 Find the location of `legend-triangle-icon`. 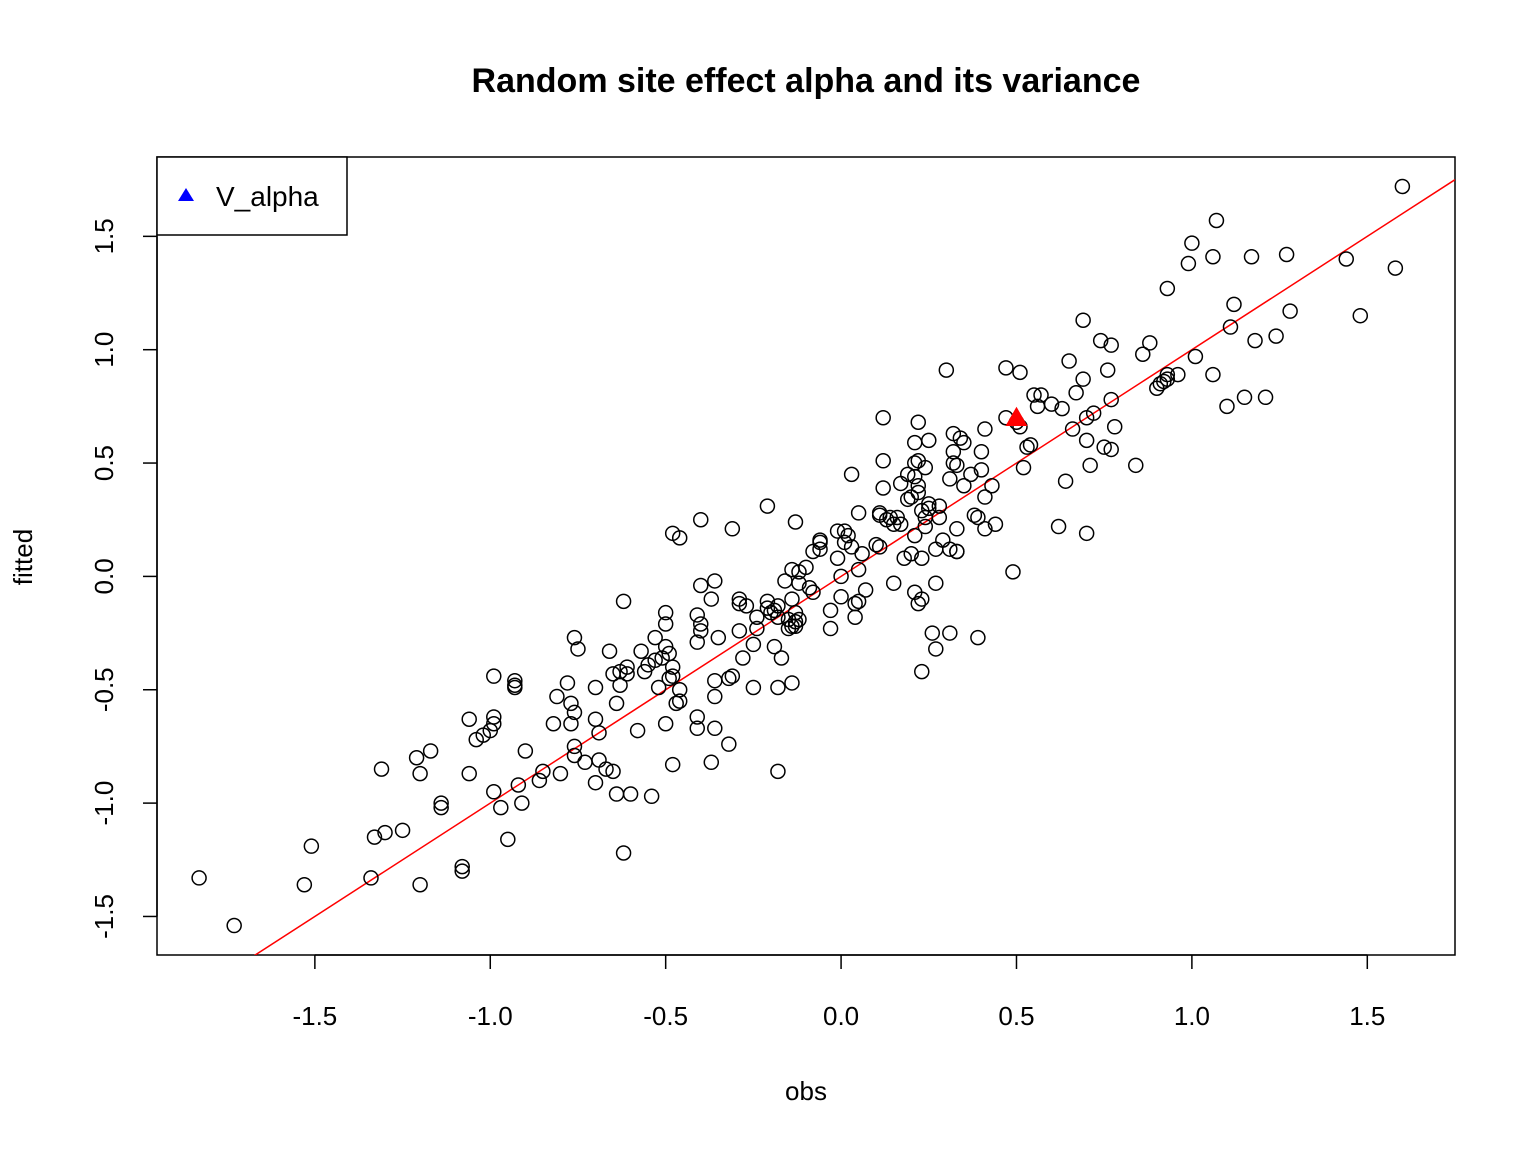

legend-triangle-icon is located at coordinates (186, 194).